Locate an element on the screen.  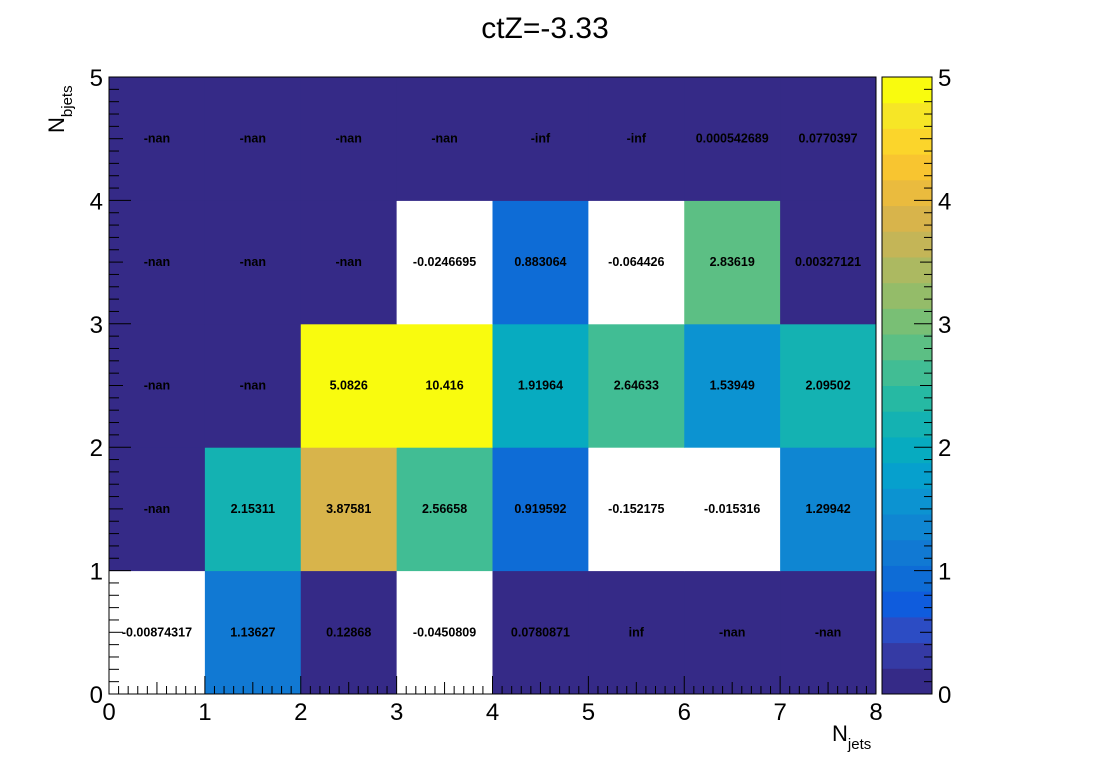
color-scale-tick-label: 3 is located at coordinates (944, 325).